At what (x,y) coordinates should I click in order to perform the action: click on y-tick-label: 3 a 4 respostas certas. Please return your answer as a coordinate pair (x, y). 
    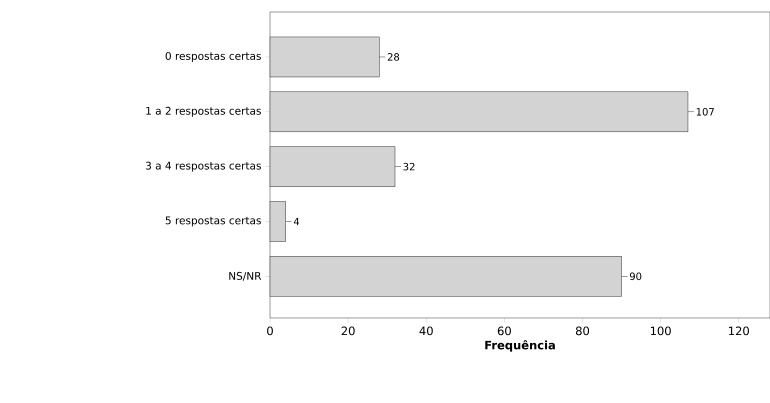
    Looking at the image, I should click on (203, 167).